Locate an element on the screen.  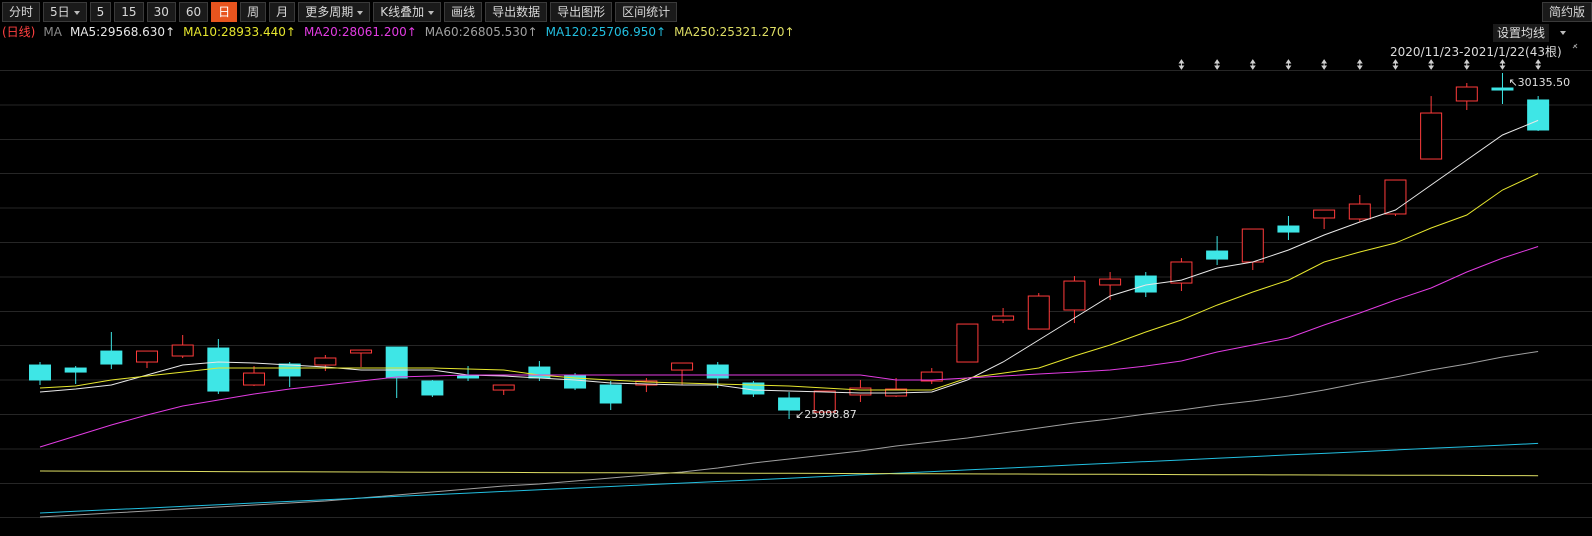
period-label: (日线) is located at coordinates (19, 32).